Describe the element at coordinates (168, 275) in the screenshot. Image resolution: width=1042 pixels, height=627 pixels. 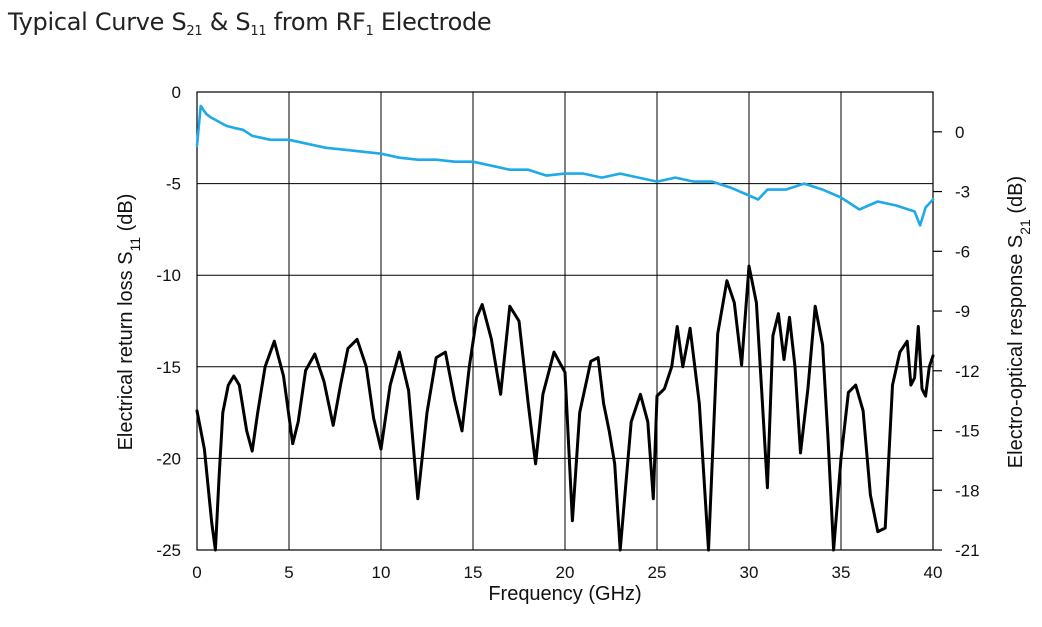
I see `left-y-tick-label-2: -10` at that location.